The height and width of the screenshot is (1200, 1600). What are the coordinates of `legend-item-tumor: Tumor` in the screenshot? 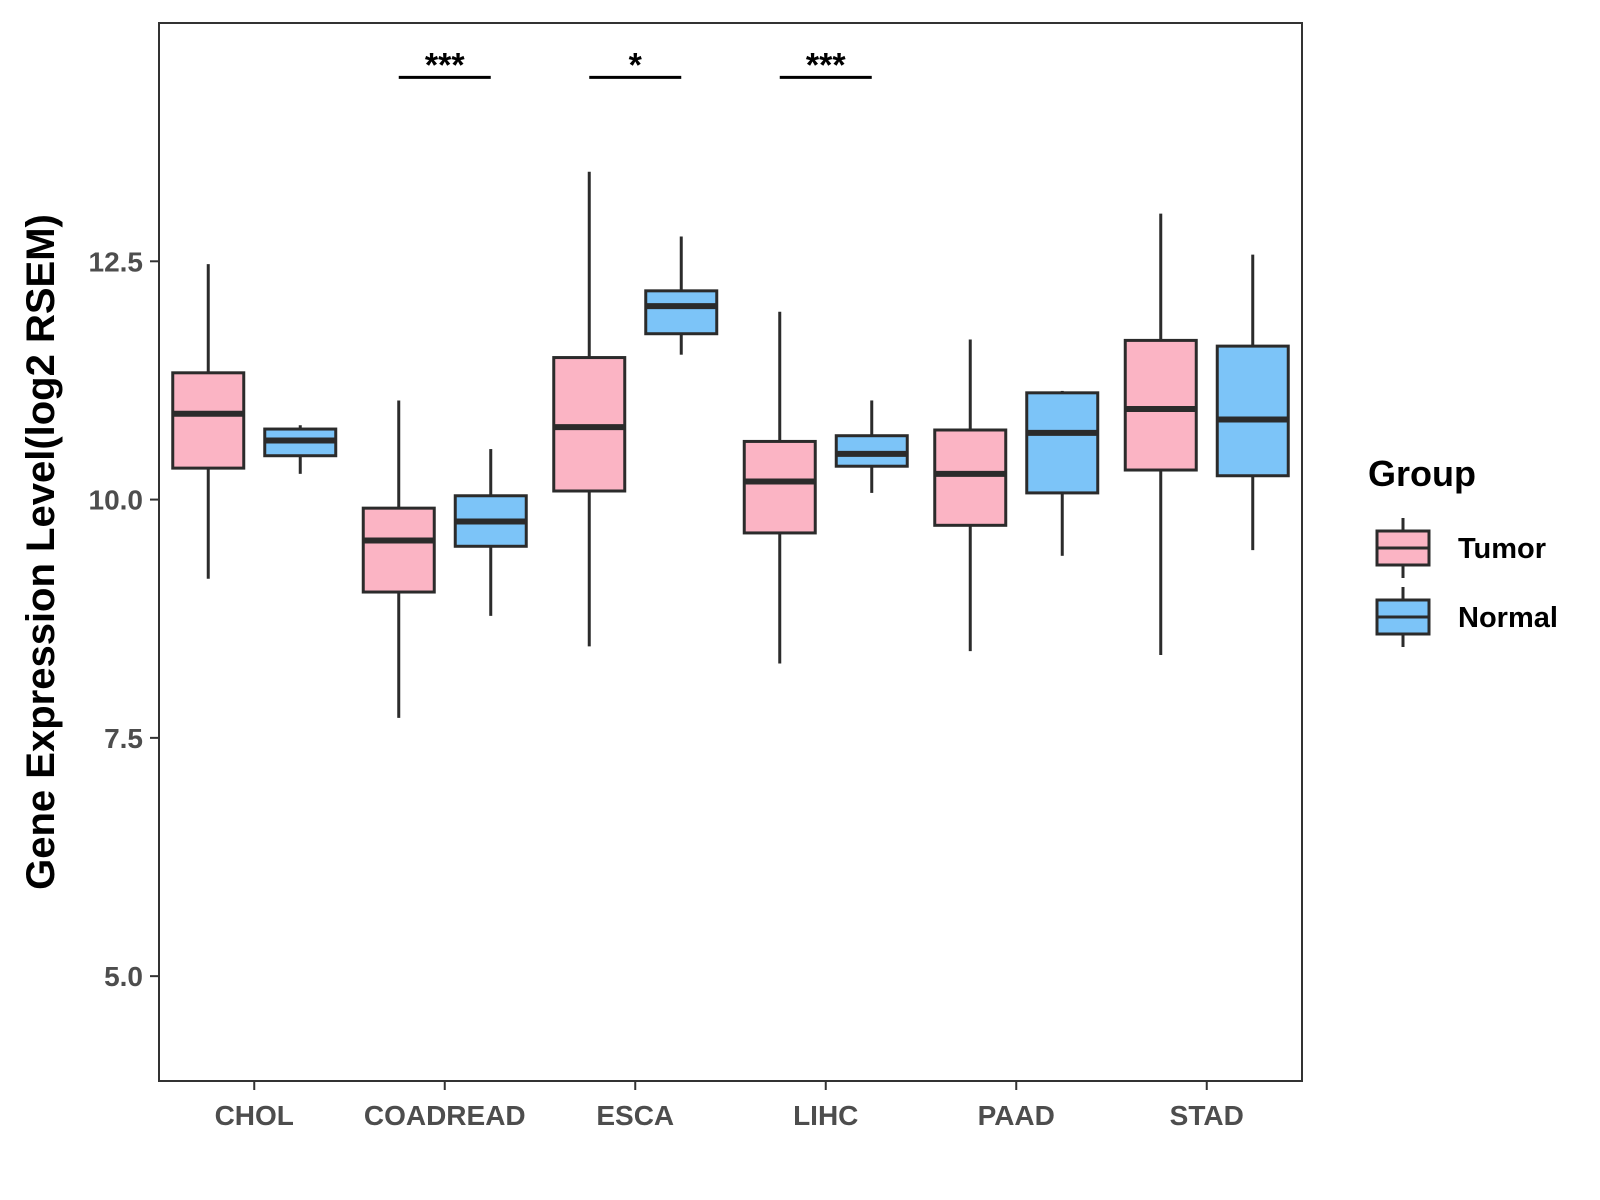 It's located at (1460, 548).